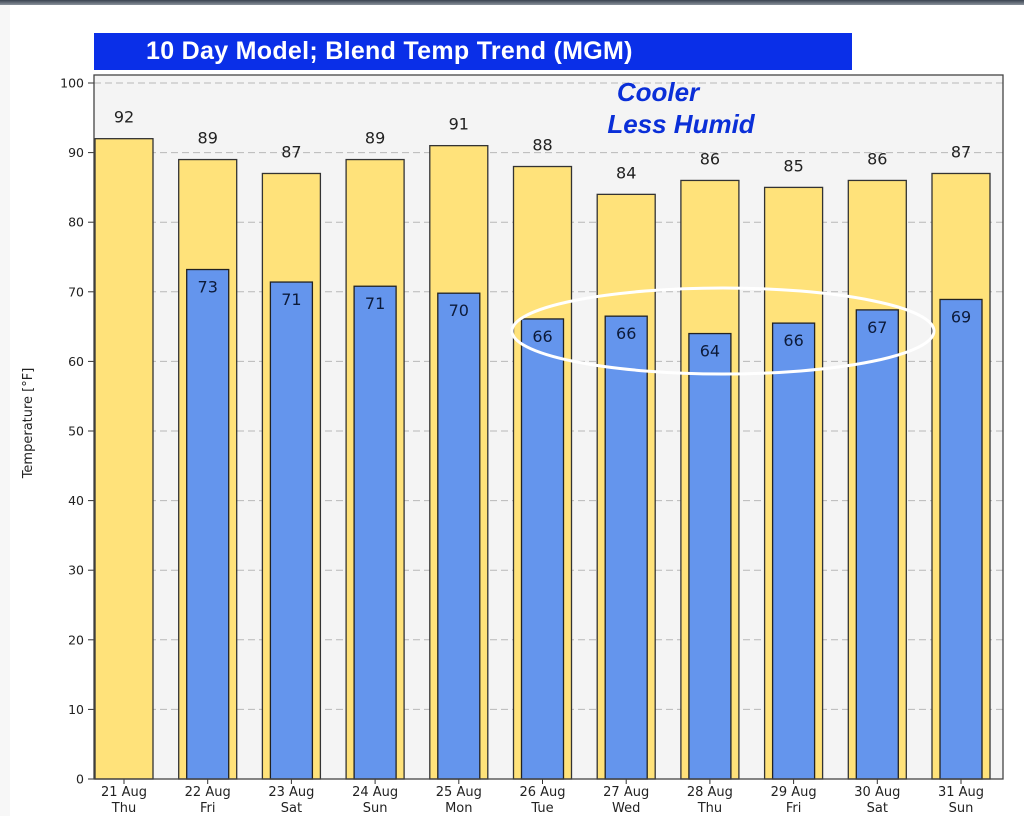 This screenshot has width=1024, height=816. Describe the element at coordinates (473, 51) in the screenshot. I see `chart-title: 10 Day Model; Blend Temp Trend (MGM)` at that location.